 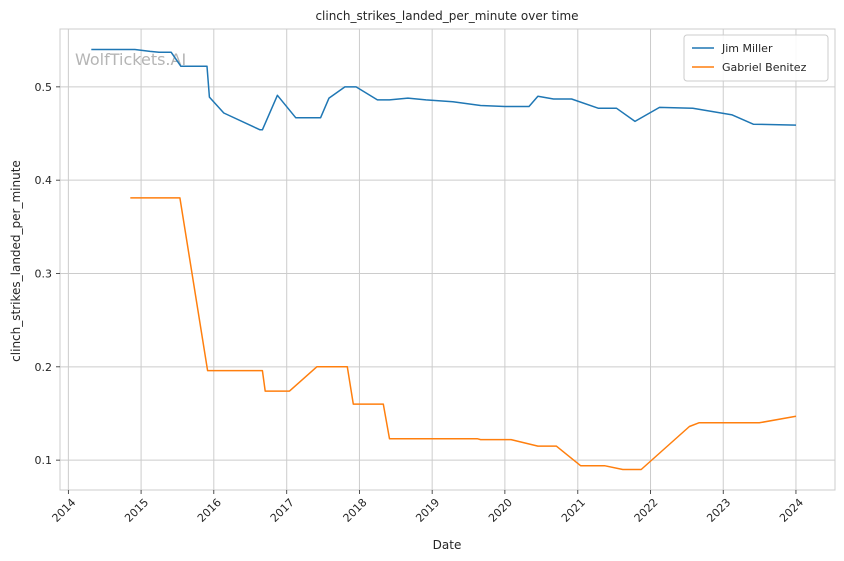 What do you see at coordinates (44, 460) in the screenshot?
I see `y-tick-label: 0.1` at bounding box center [44, 460].